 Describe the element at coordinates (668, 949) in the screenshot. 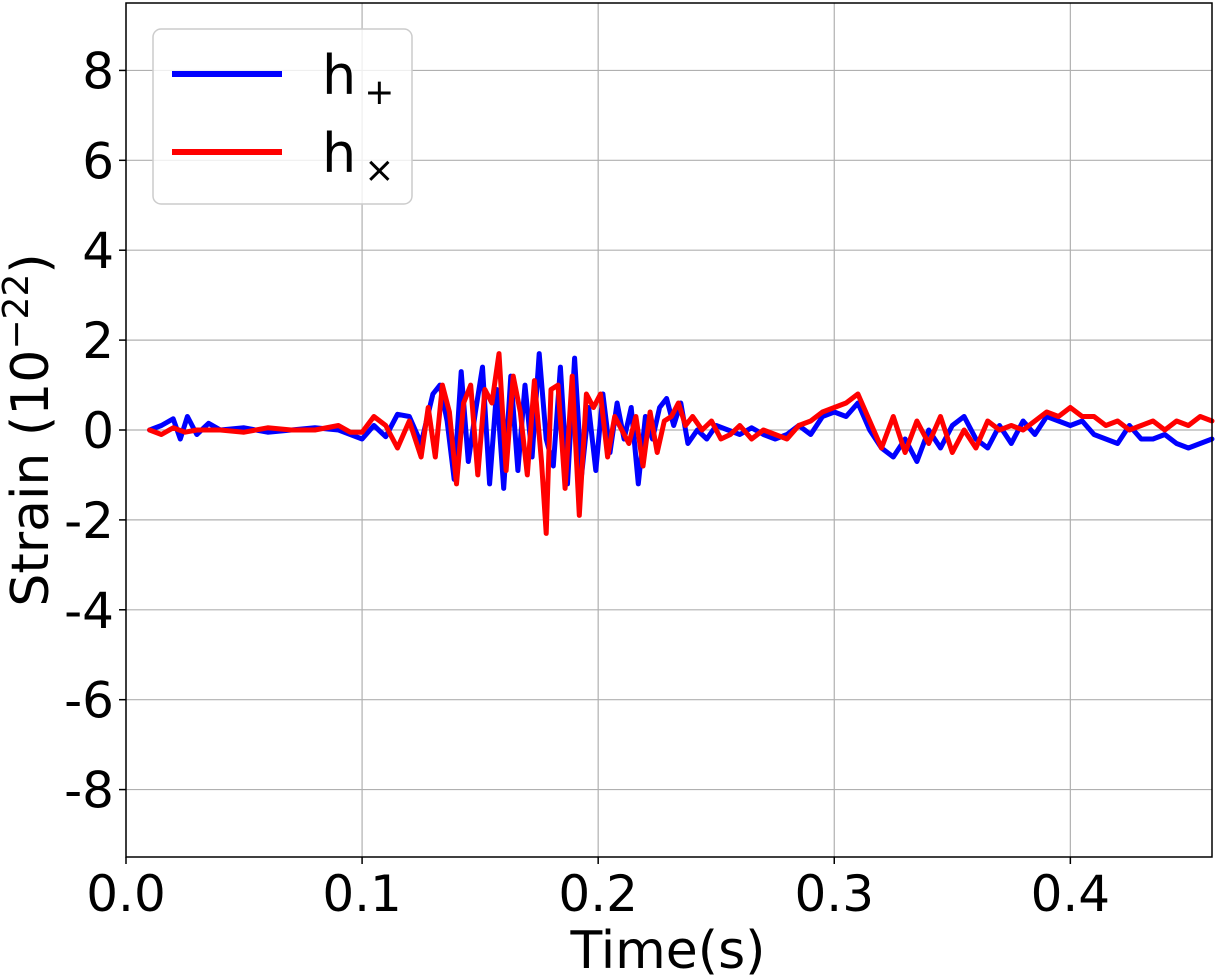

I see `x-axis-label: Time(s)` at that location.